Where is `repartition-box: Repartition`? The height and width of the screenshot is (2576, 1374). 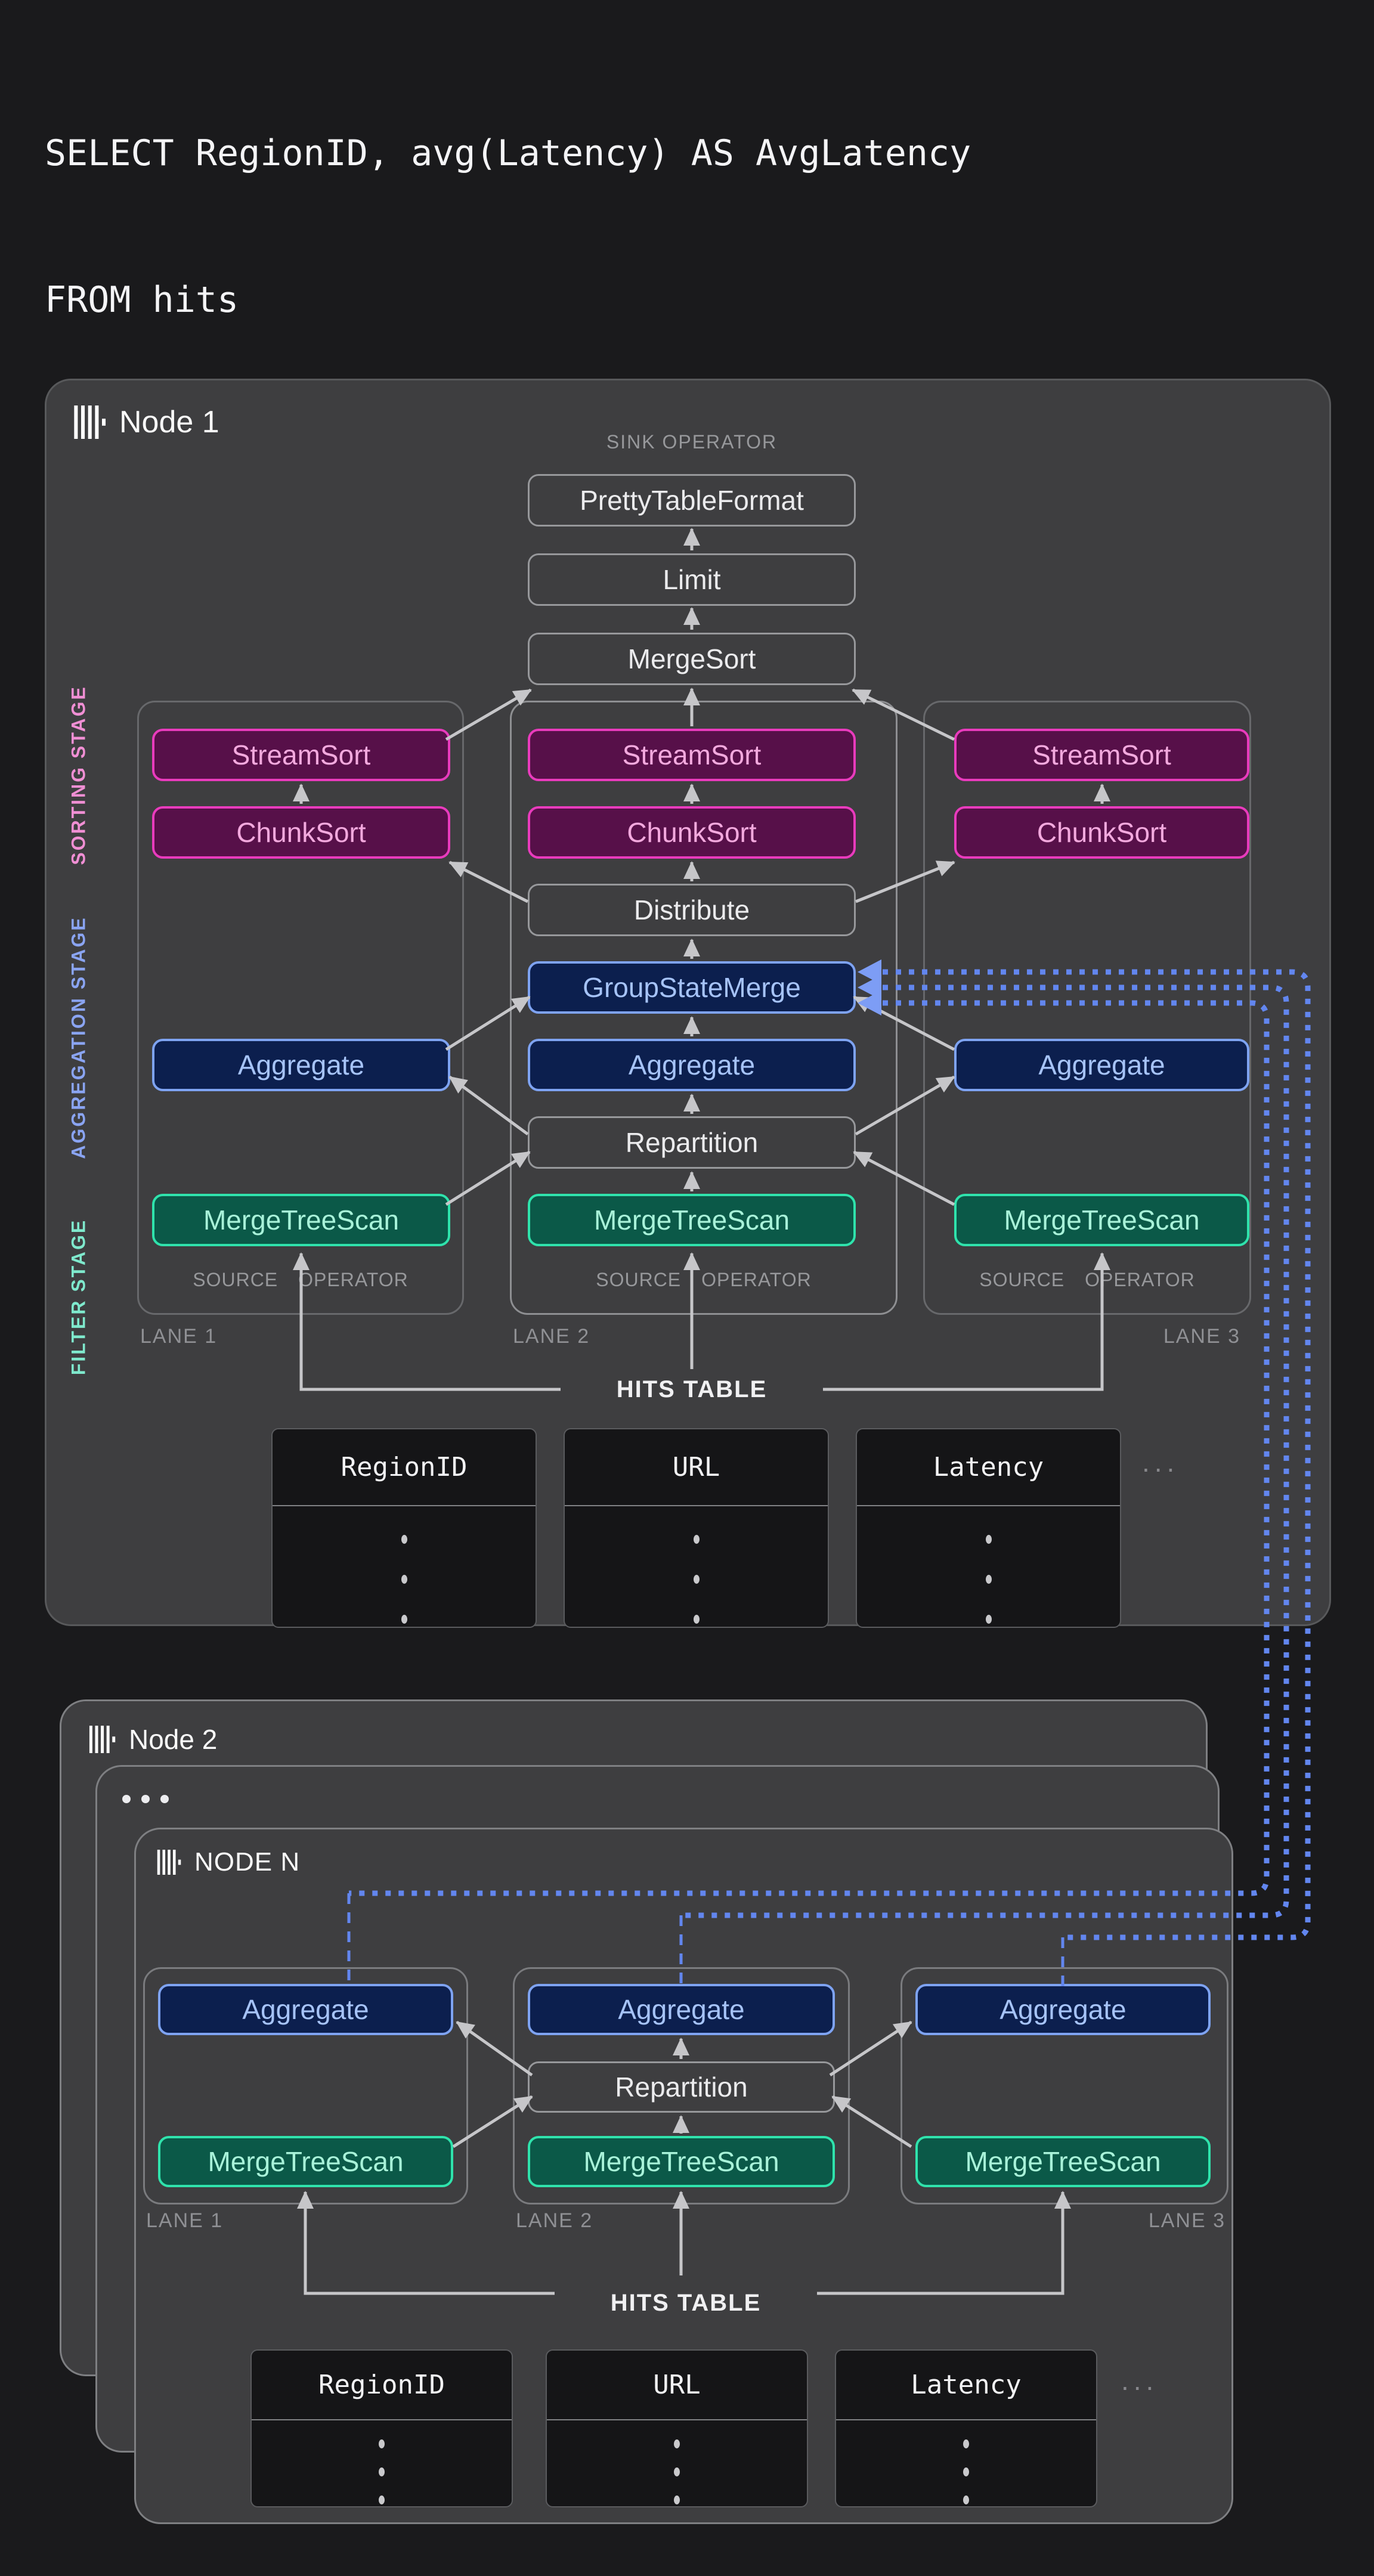
repartition-box: Repartition is located at coordinates (692, 1142).